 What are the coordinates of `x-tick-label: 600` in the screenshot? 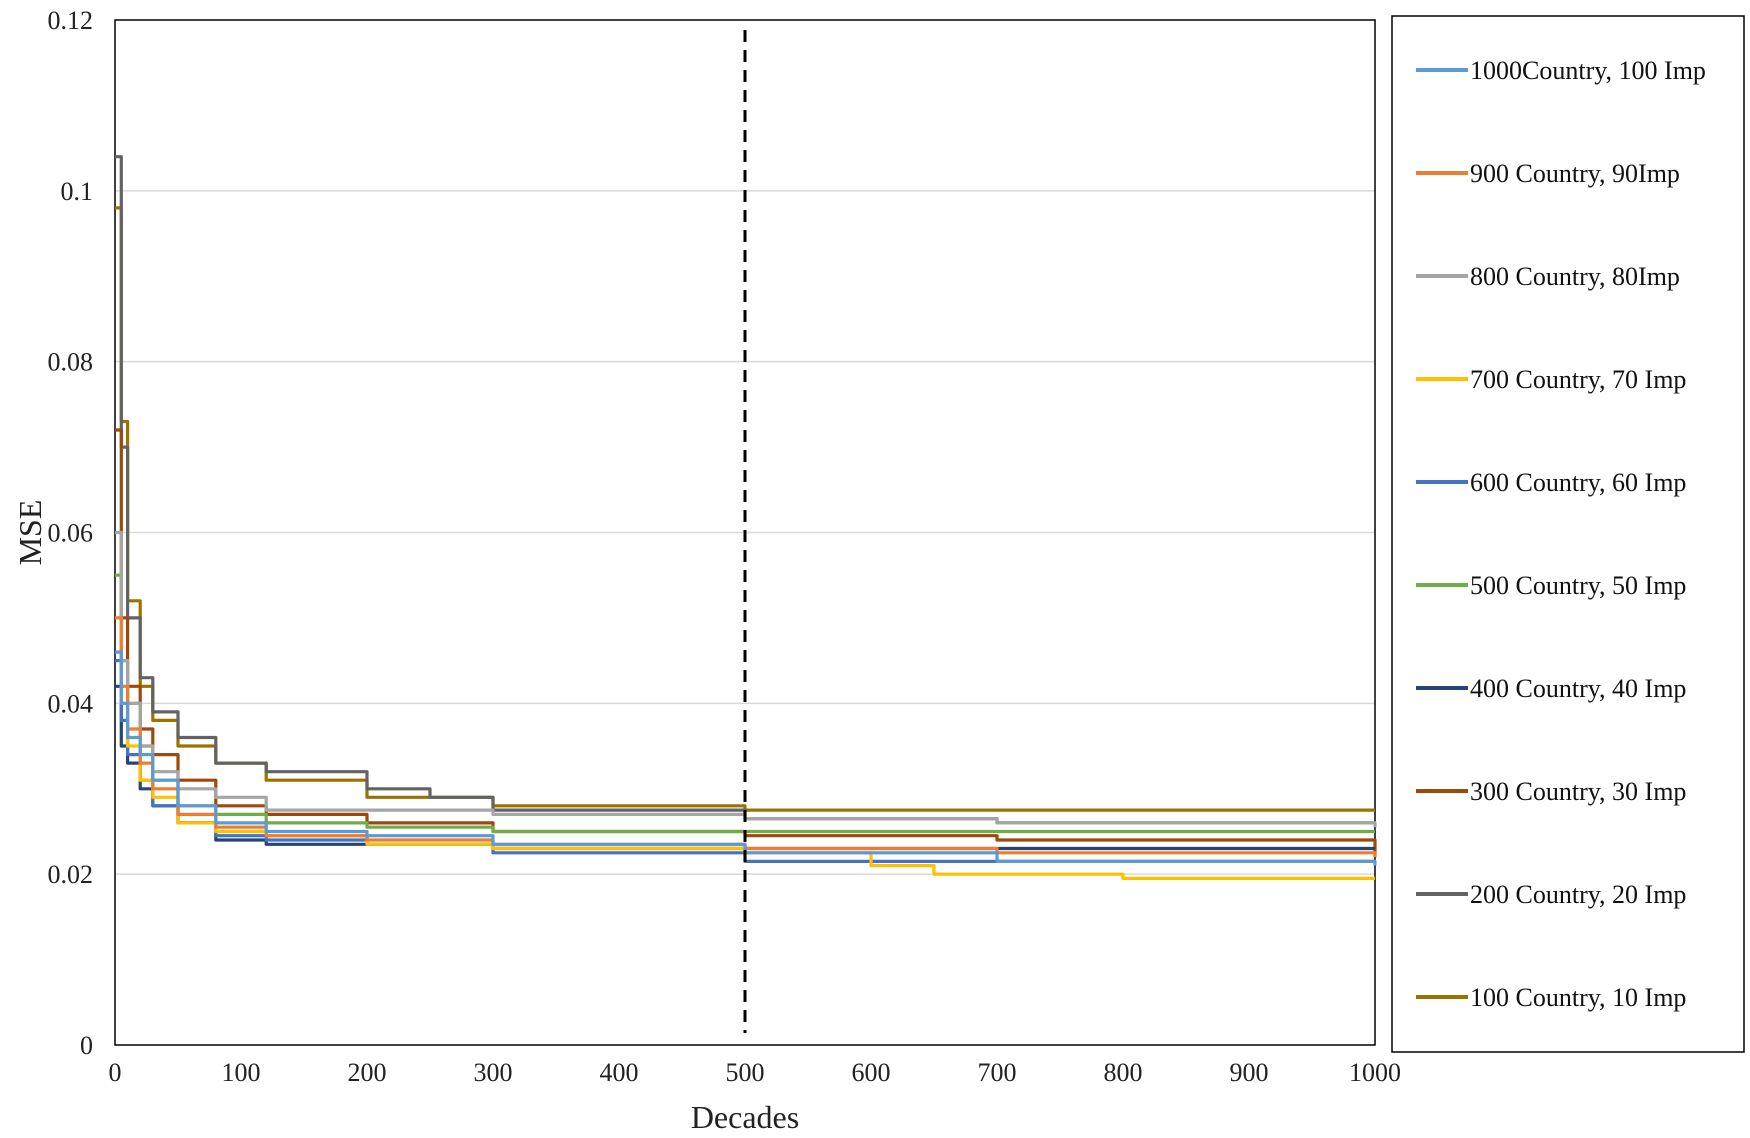 It's located at (871, 1072).